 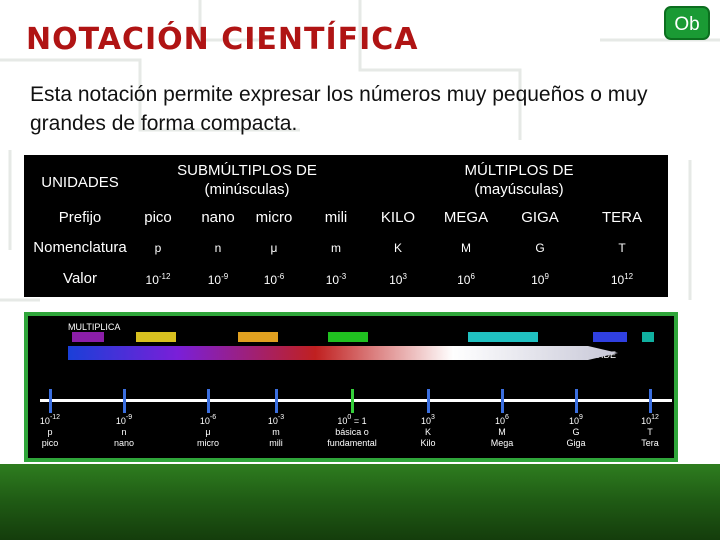 What do you see at coordinates (80, 217) in the screenshot?
I see `prefix-row-label: Prefijo` at bounding box center [80, 217].